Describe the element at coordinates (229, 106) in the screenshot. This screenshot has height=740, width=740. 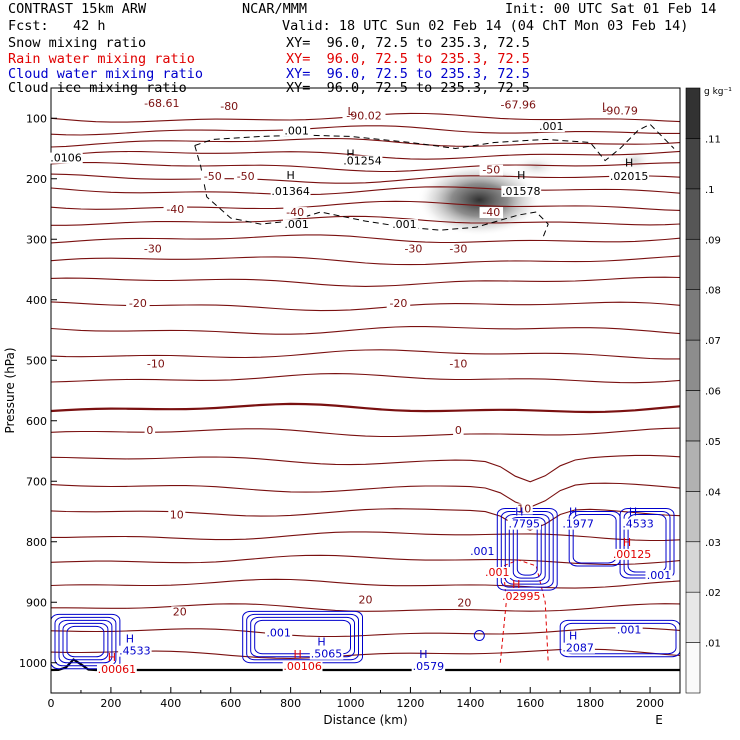
I see `temperature-label: -80` at that location.